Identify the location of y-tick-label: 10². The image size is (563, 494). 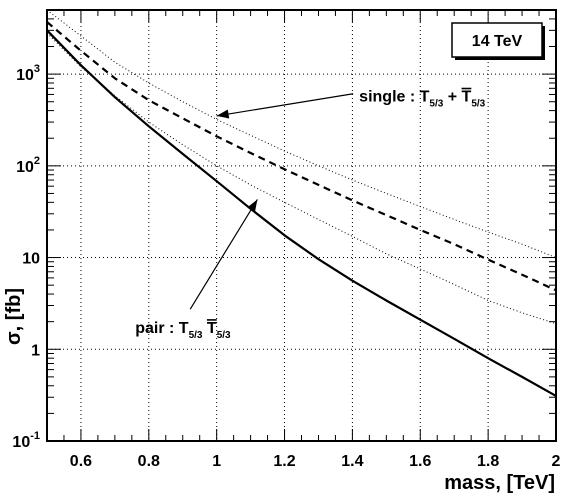
(28, 165).